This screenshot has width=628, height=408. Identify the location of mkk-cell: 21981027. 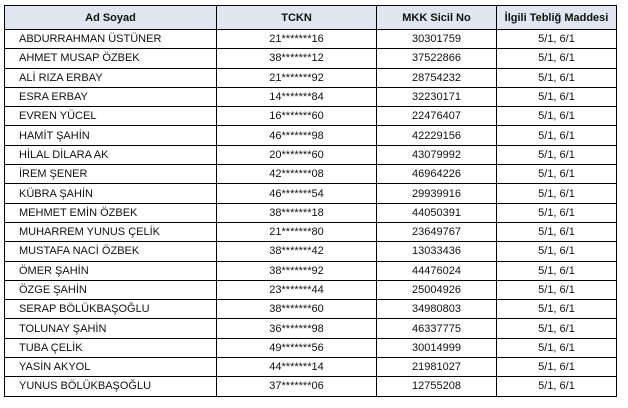
(436, 367).